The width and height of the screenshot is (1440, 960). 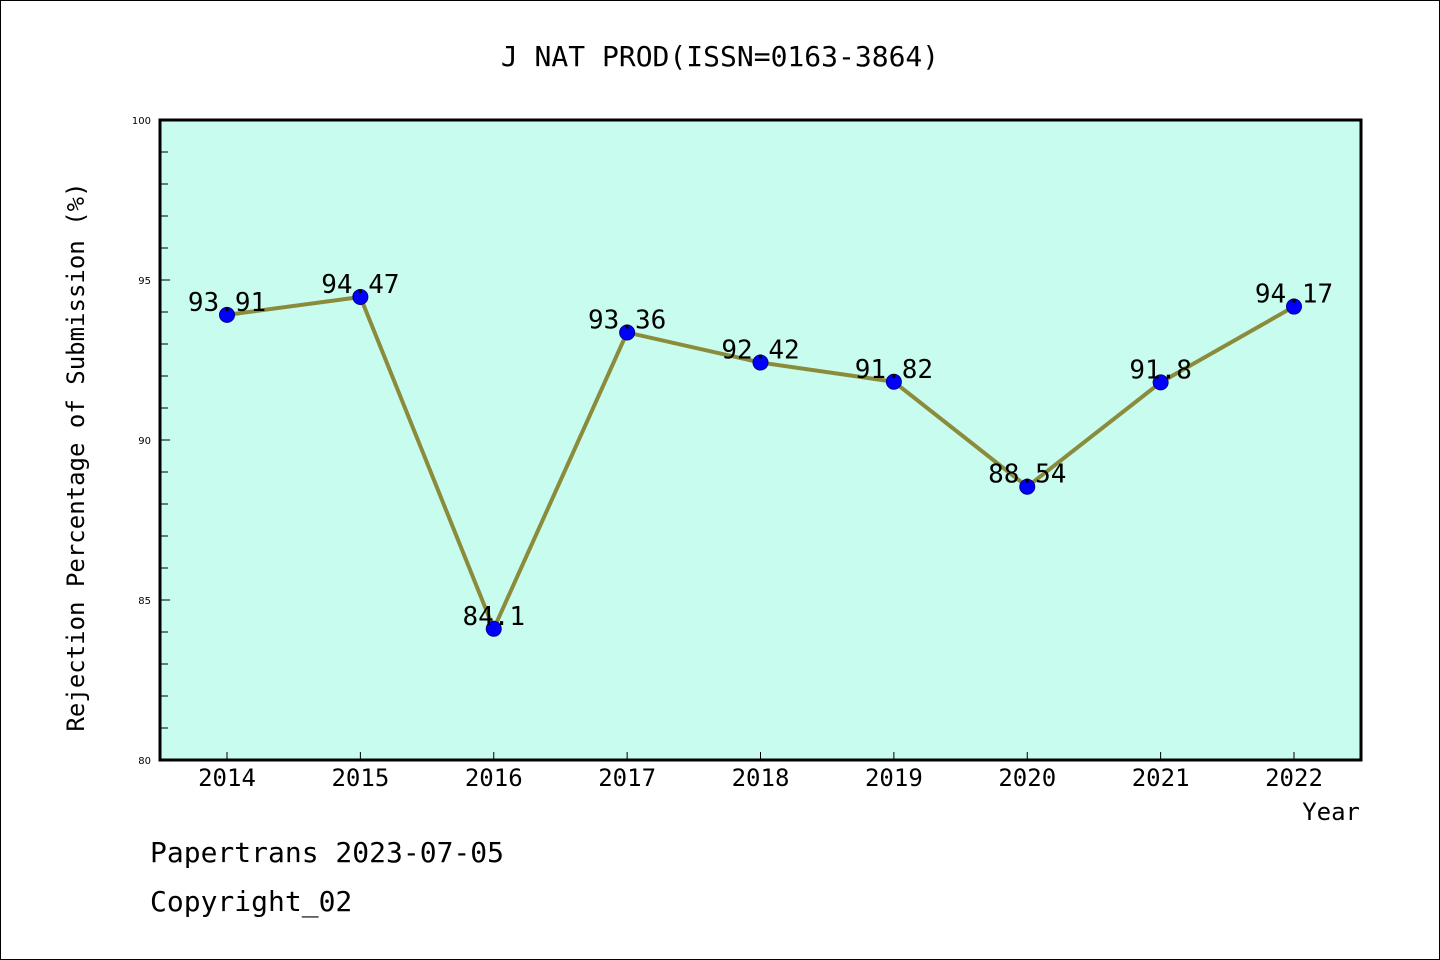 What do you see at coordinates (144, 761) in the screenshot?
I see `y-tick-label: 80` at bounding box center [144, 761].